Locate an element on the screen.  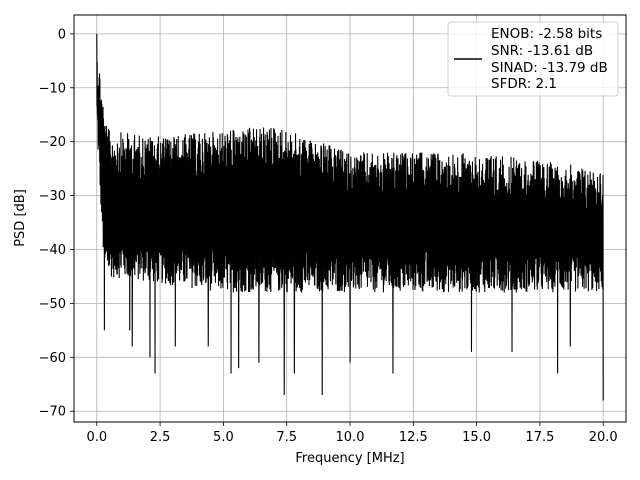
y-axis: 0 −10 −20 −30 −40 −50 −60 −70 is located at coordinates (56, 223).